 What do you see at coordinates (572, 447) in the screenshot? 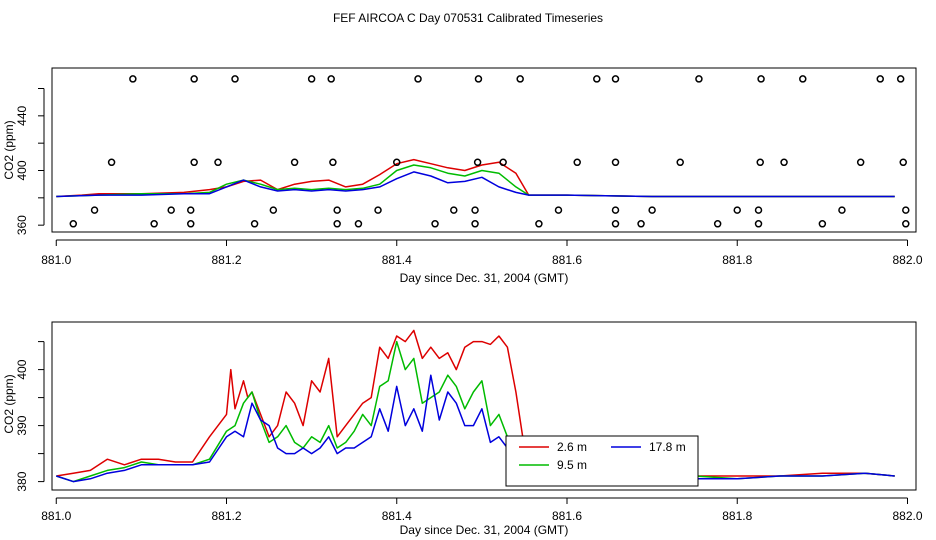
I see `legend-label-2-6m: 2.6 m` at bounding box center [572, 447].